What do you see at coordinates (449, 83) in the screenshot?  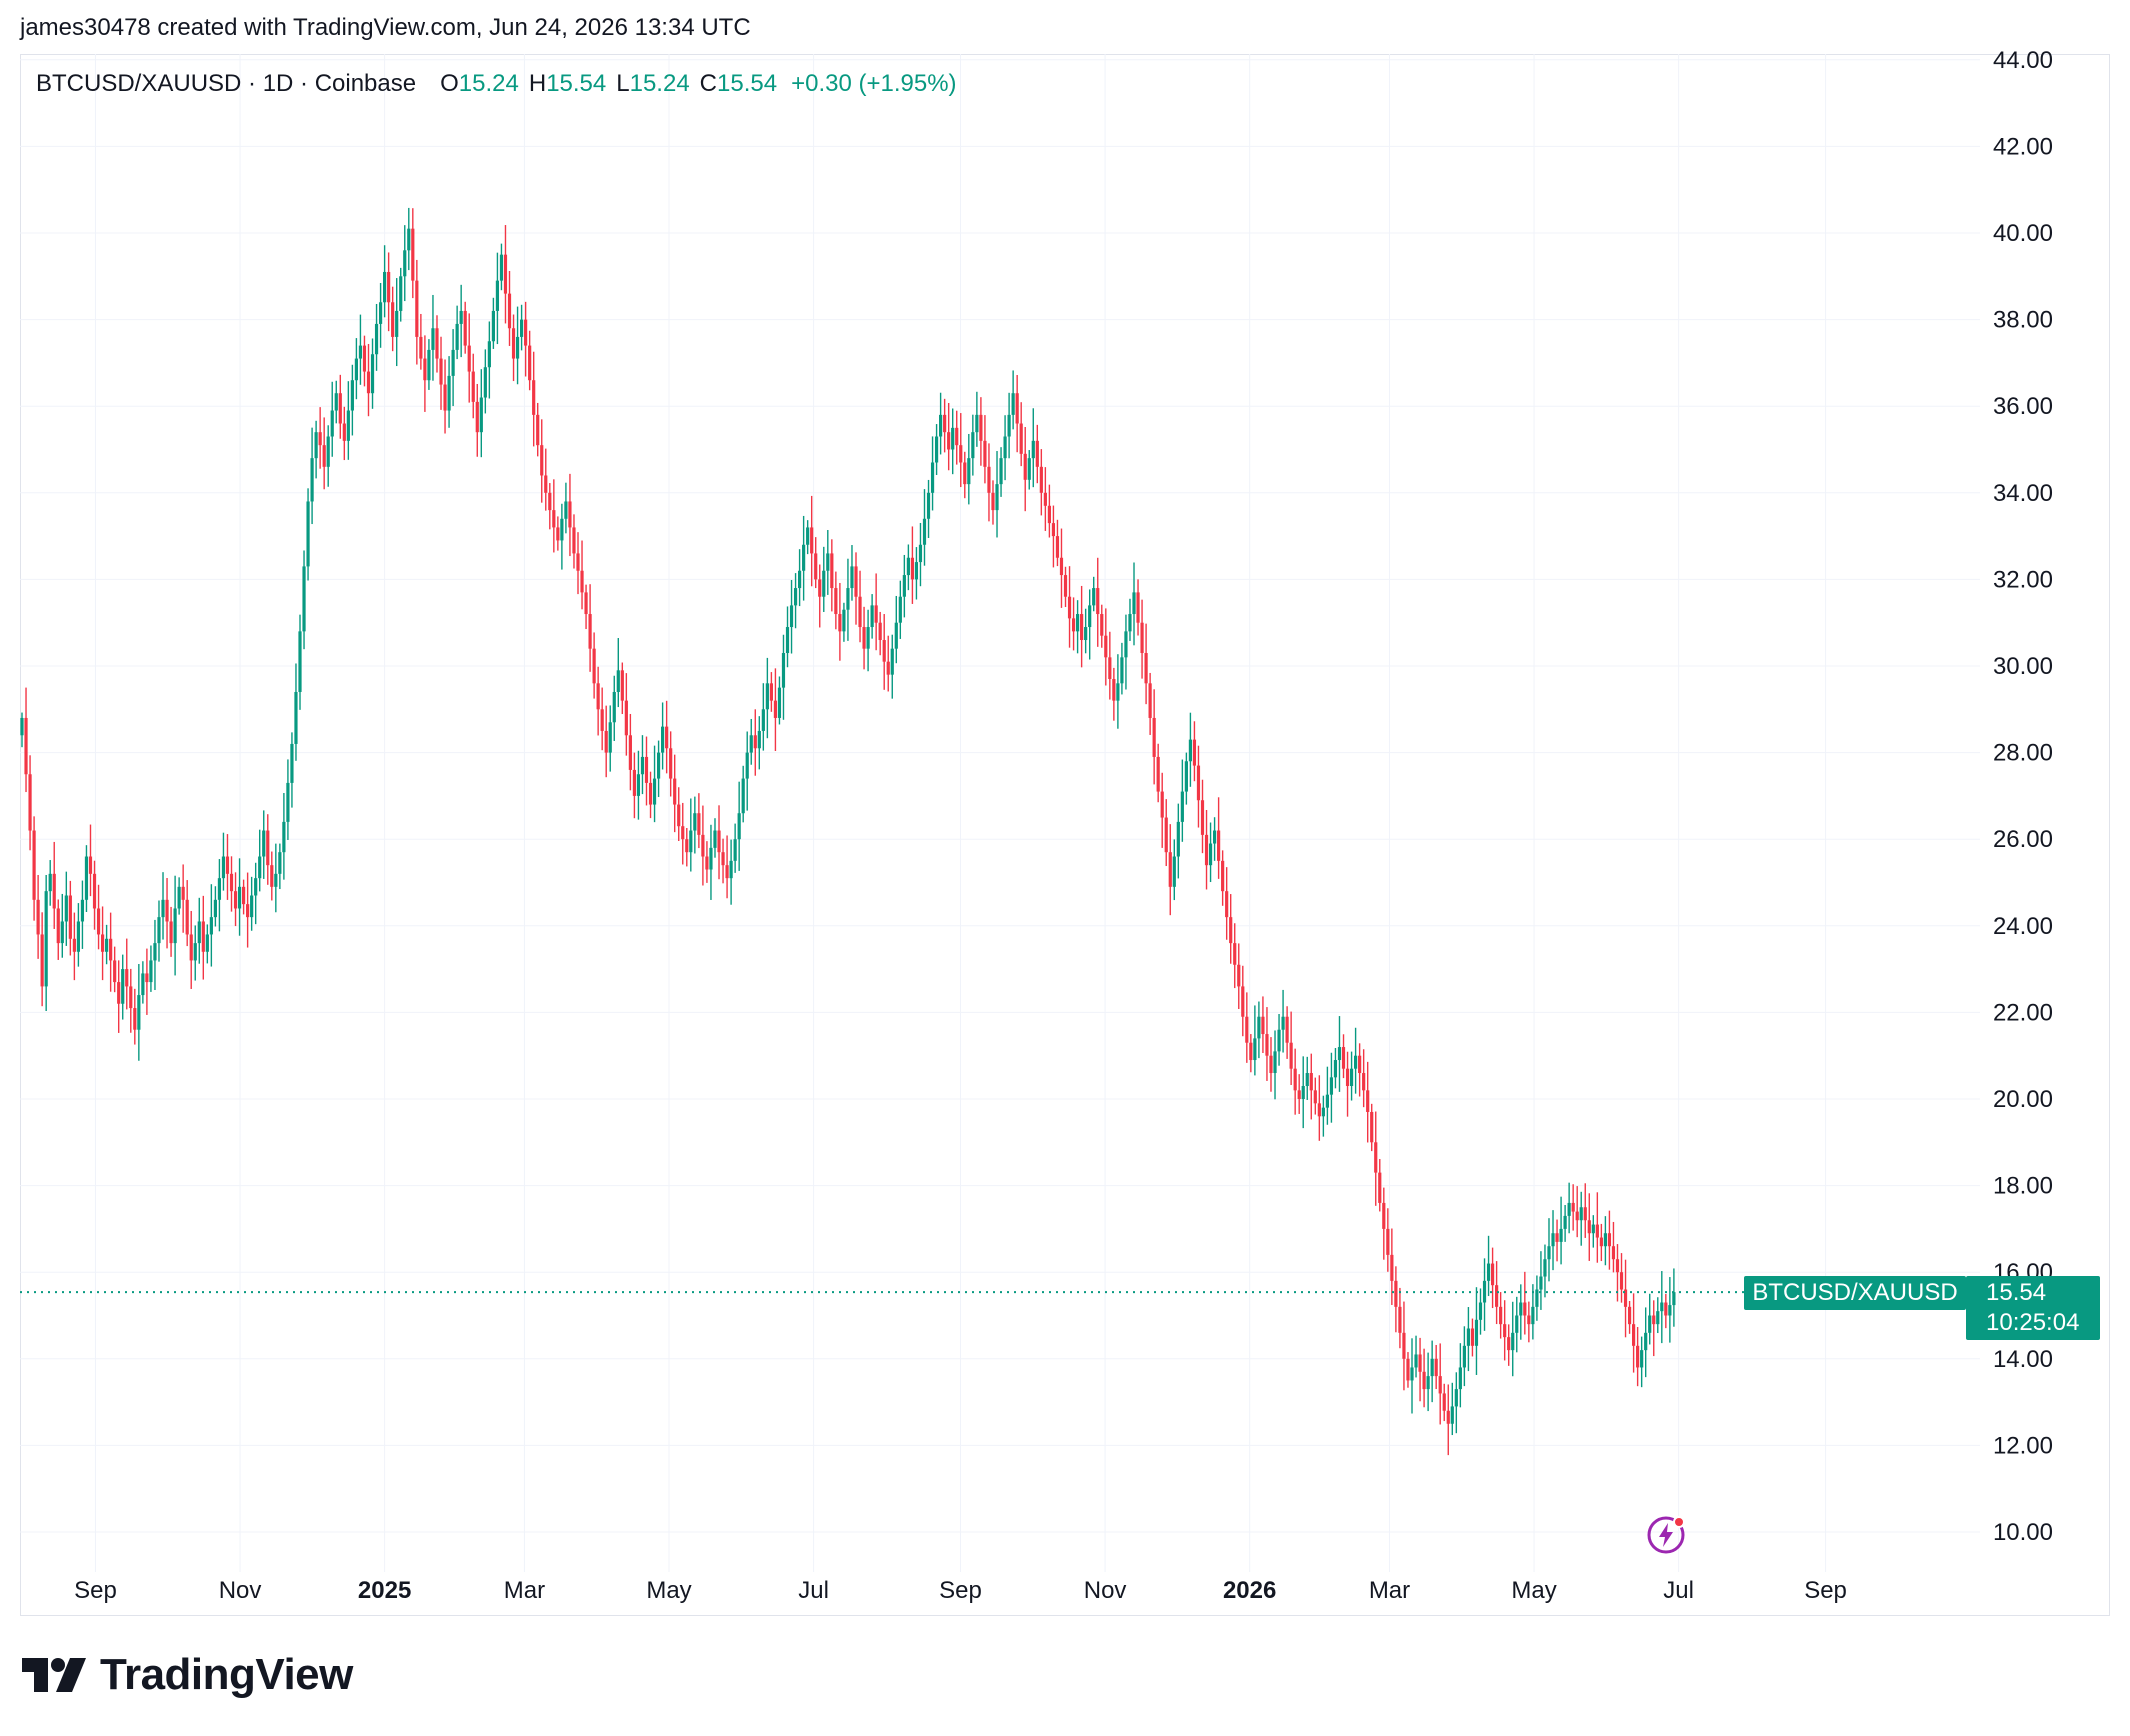 I see `legend-open-label: O` at bounding box center [449, 83].